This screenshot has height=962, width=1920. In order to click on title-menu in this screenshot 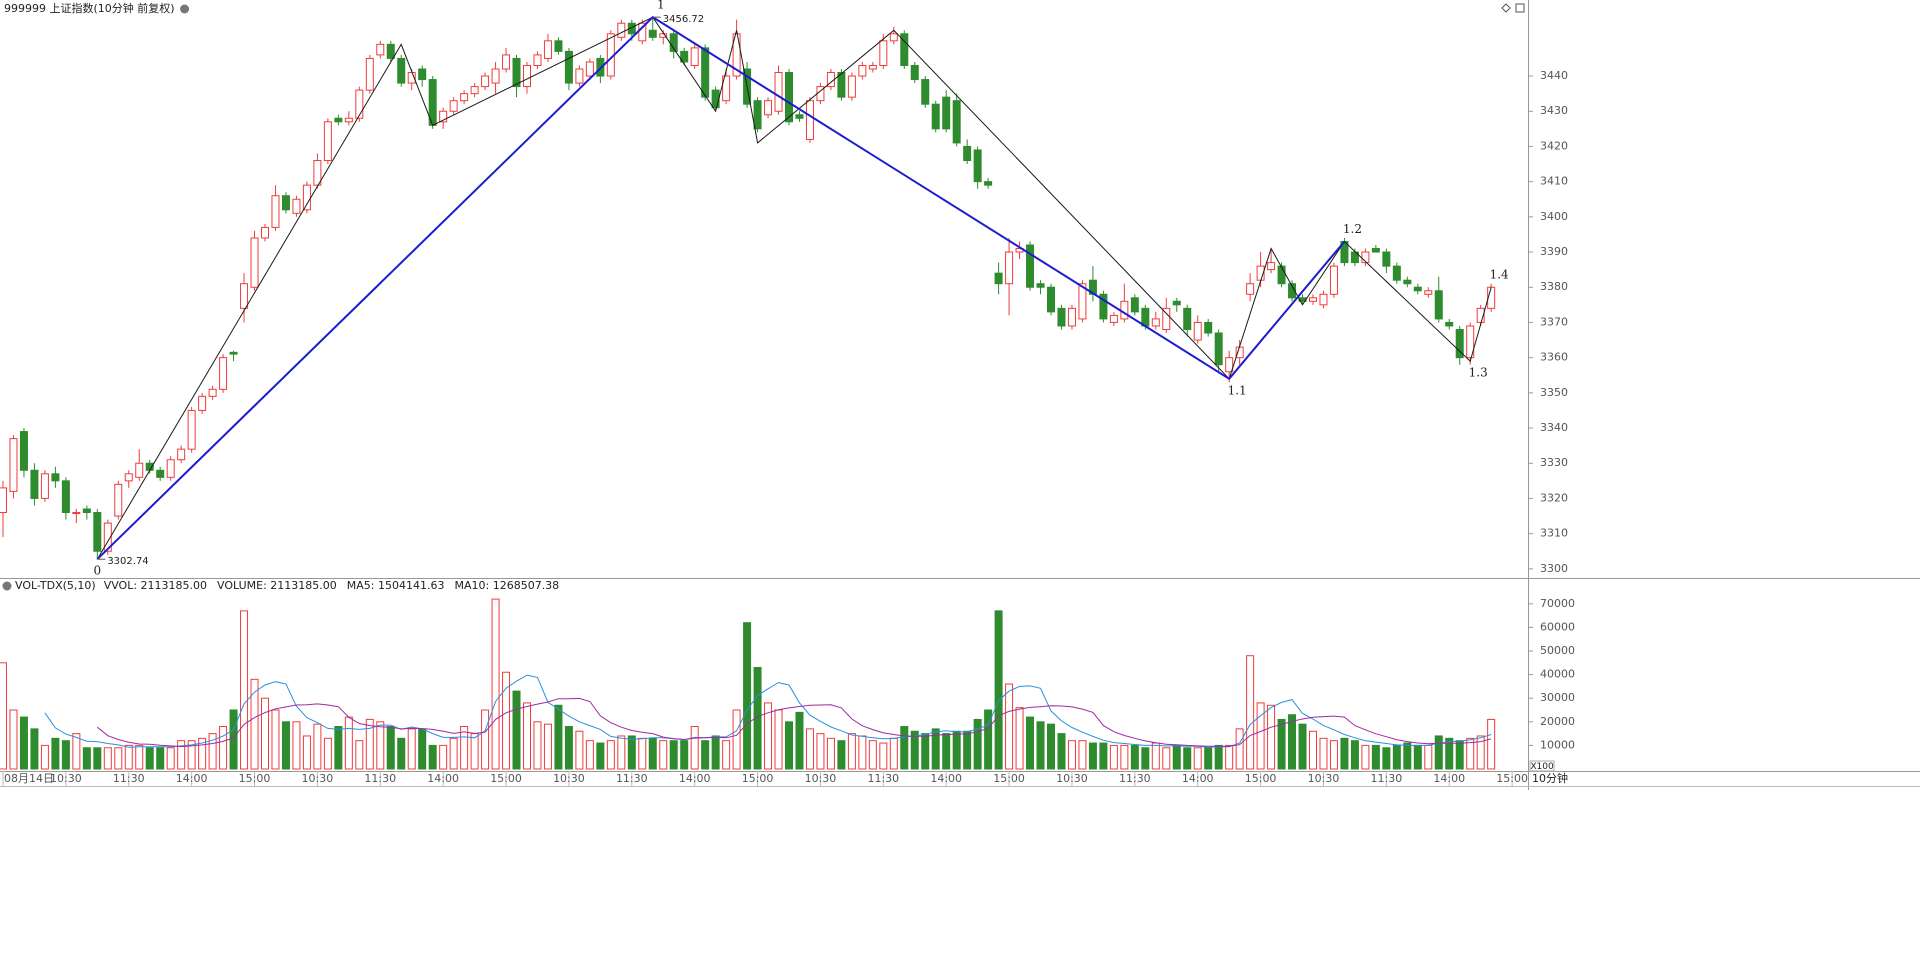, I will do `click(185, 9)`.